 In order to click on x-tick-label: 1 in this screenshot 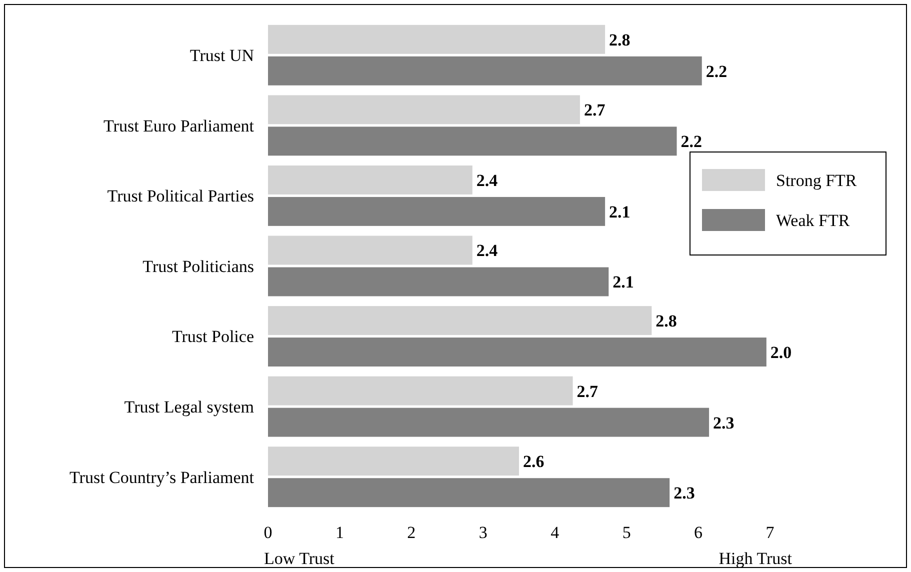, I will do `click(339, 532)`.